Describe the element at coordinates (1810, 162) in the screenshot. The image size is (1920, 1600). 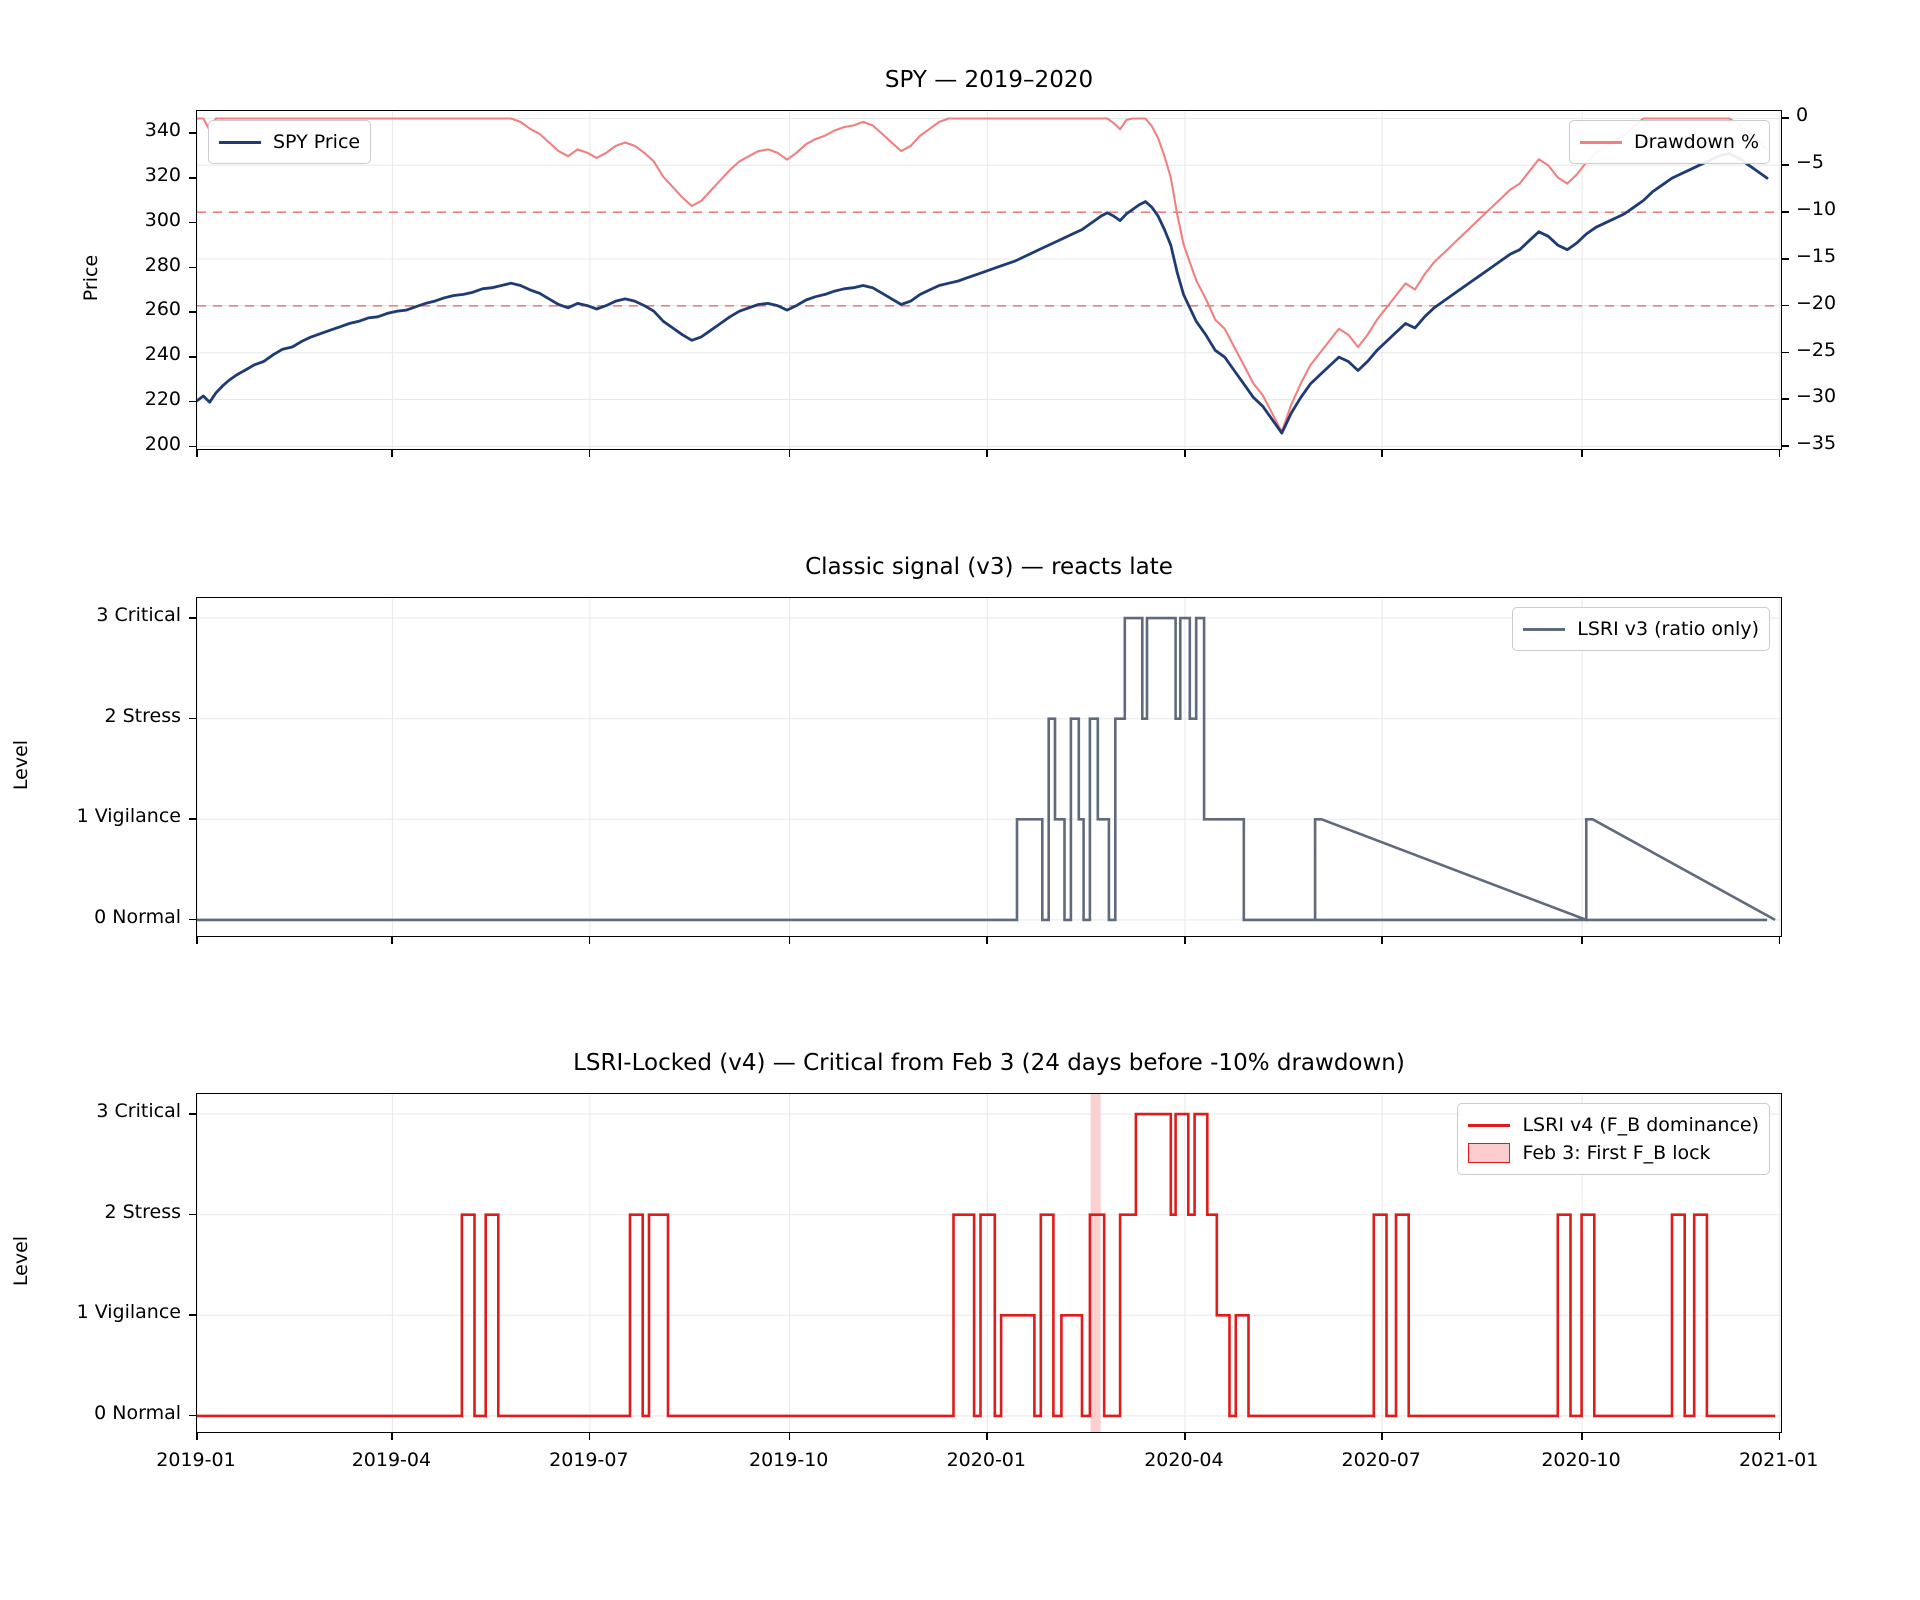
I see `drawdown-ytick-label: −5` at that location.